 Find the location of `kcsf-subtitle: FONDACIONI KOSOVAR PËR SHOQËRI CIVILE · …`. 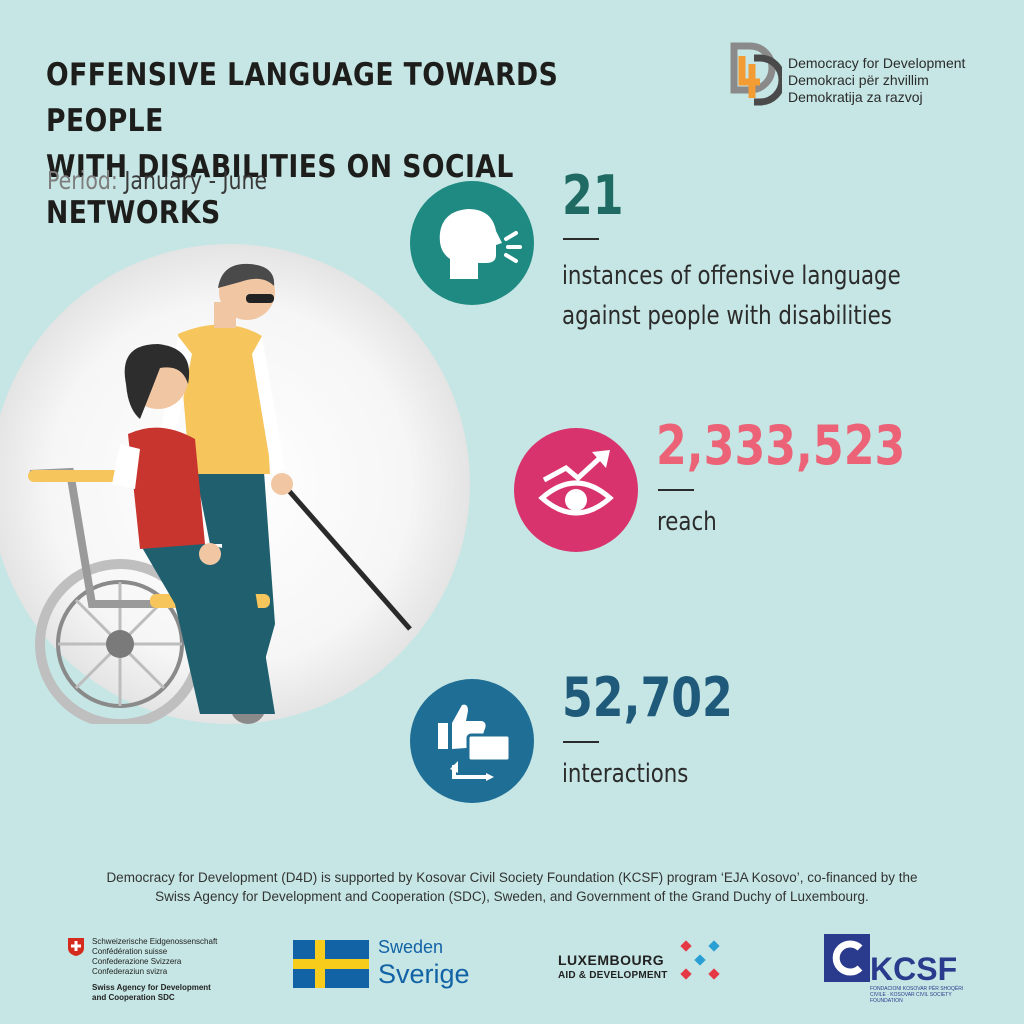

kcsf-subtitle: FONDACIONI KOSOVAR PËR SHOQËRI CIVILE · … is located at coordinates (917, 995).